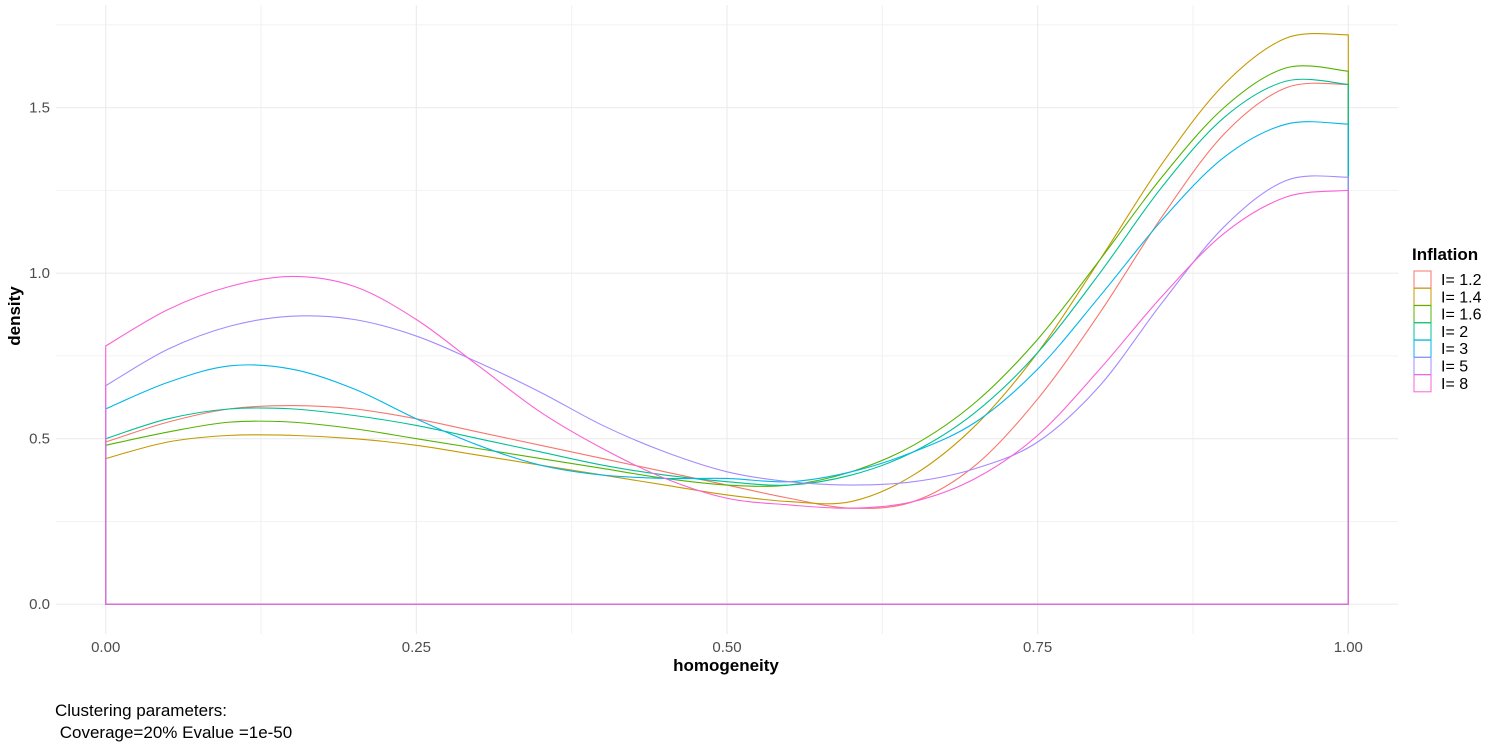 The image size is (1500, 750). I want to click on legend-label-1: I= 1.2, so click(1461, 280).